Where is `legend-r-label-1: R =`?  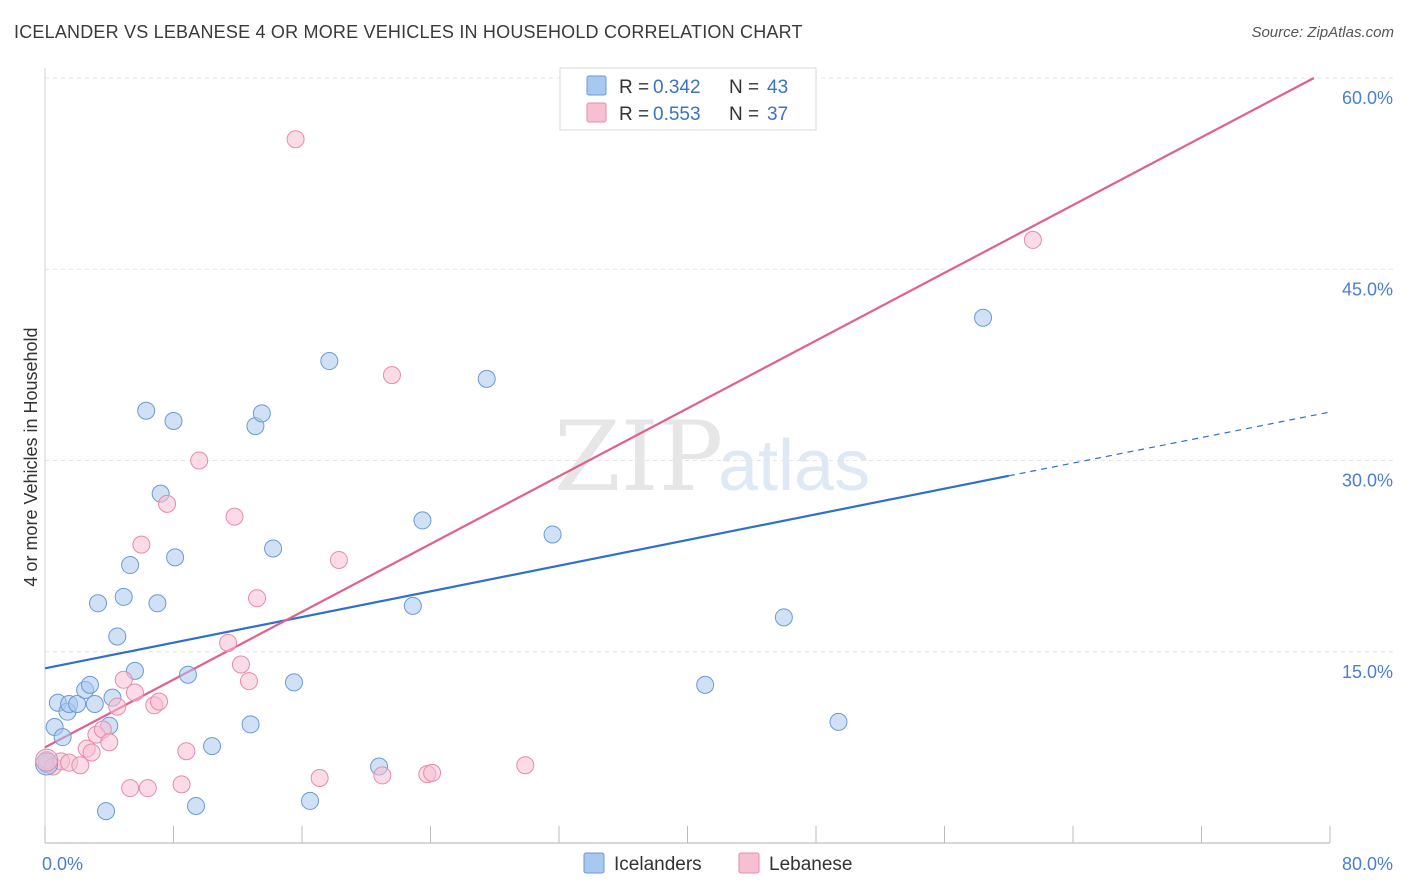
legend-r-label-1: R = is located at coordinates (634, 114).